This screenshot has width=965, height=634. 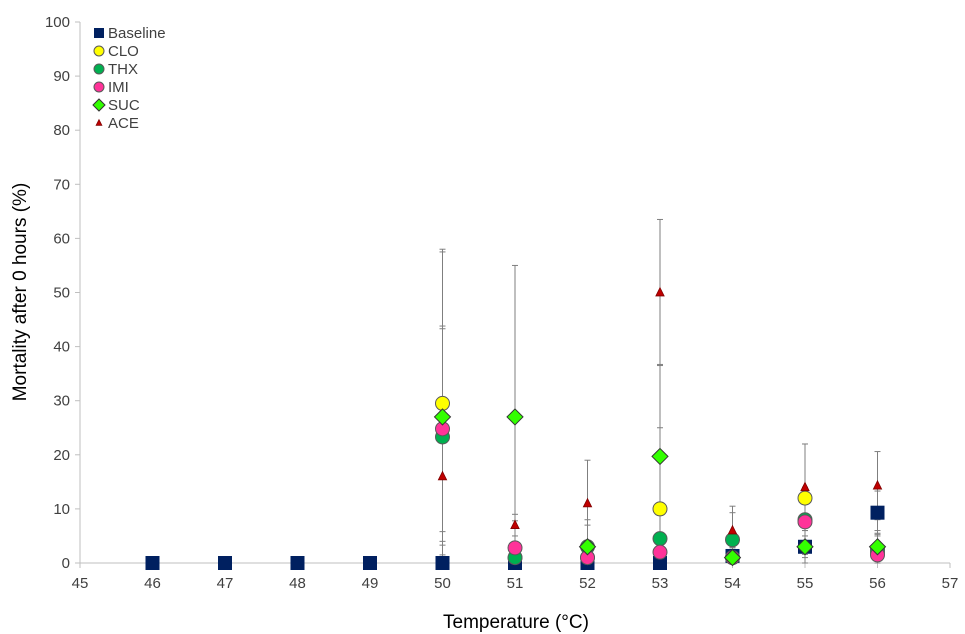 What do you see at coordinates (660, 583) in the screenshot?
I see `x-tick-label: 53` at bounding box center [660, 583].